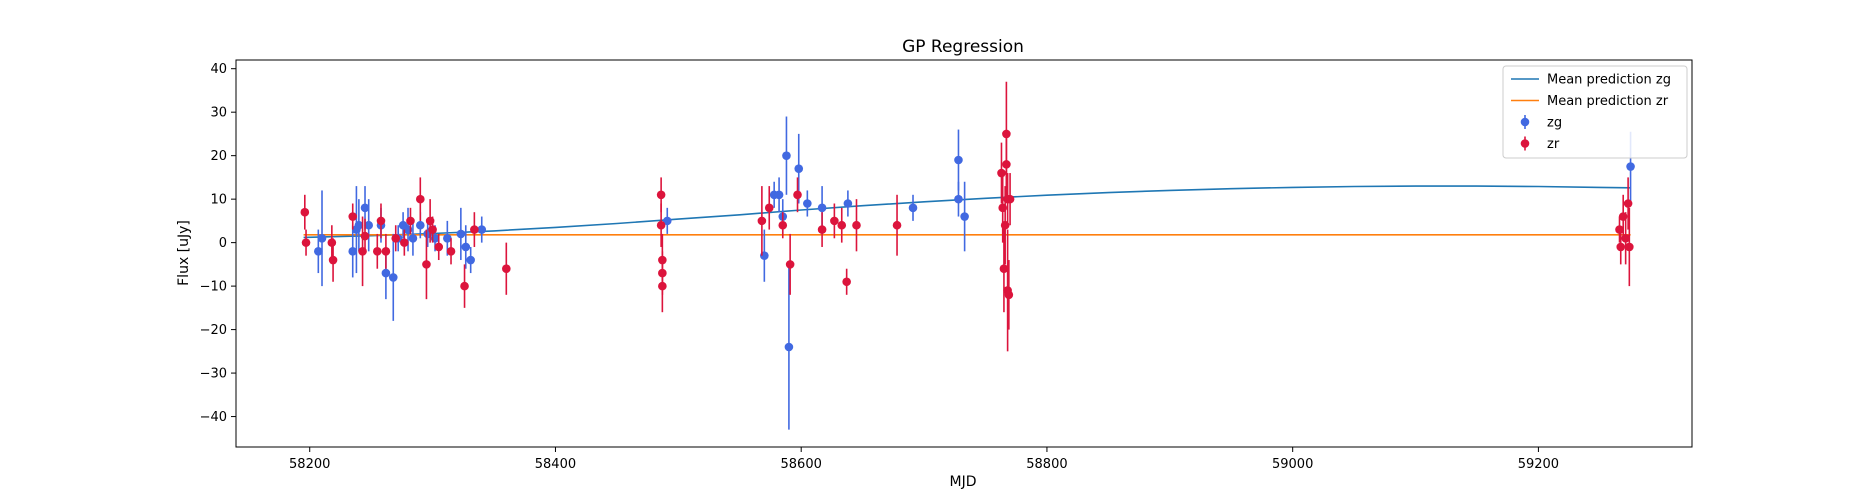 This screenshot has width=1875, height=504. What do you see at coordinates (1554, 123) in the screenshot?
I see `legend-label: zg` at bounding box center [1554, 123].